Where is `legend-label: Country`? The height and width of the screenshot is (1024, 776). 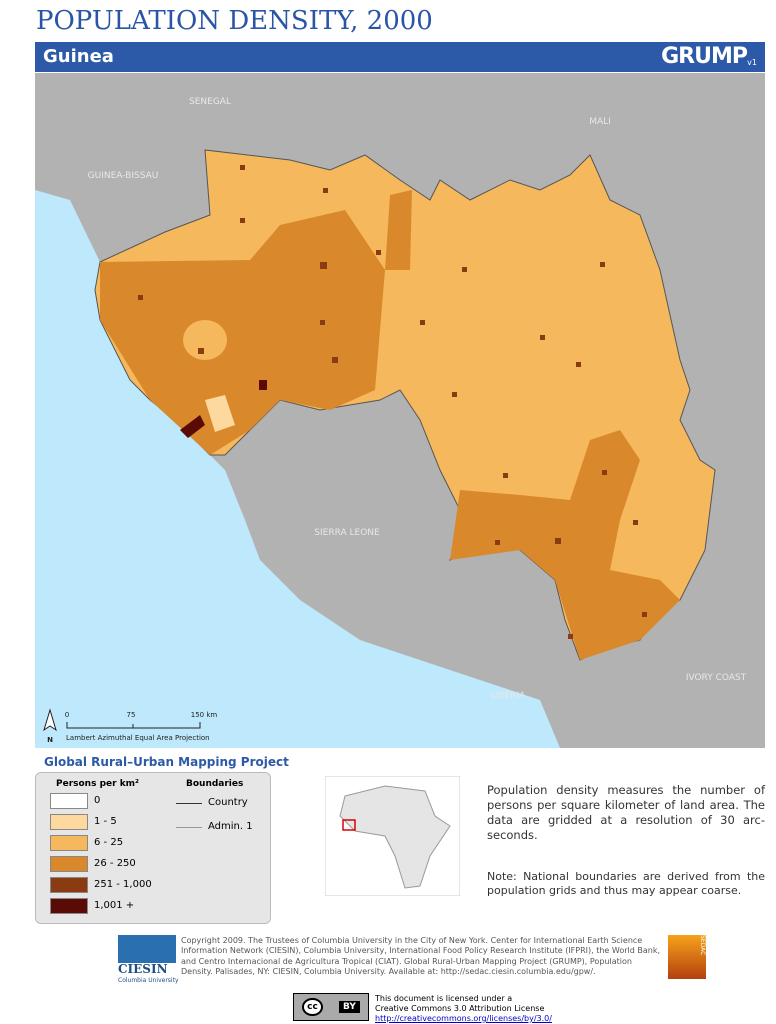 legend-label: Country is located at coordinates (228, 802).